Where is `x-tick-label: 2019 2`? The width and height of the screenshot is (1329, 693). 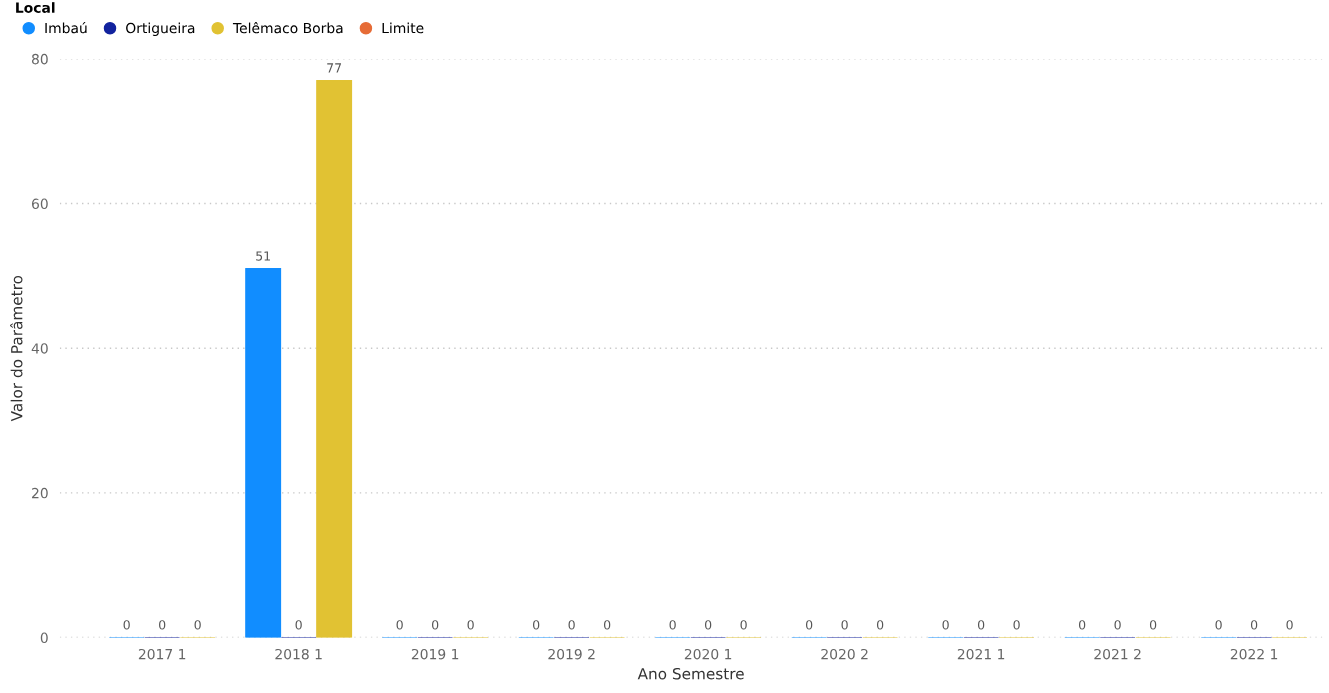
x-tick-label: 2019 2 is located at coordinates (571, 654).